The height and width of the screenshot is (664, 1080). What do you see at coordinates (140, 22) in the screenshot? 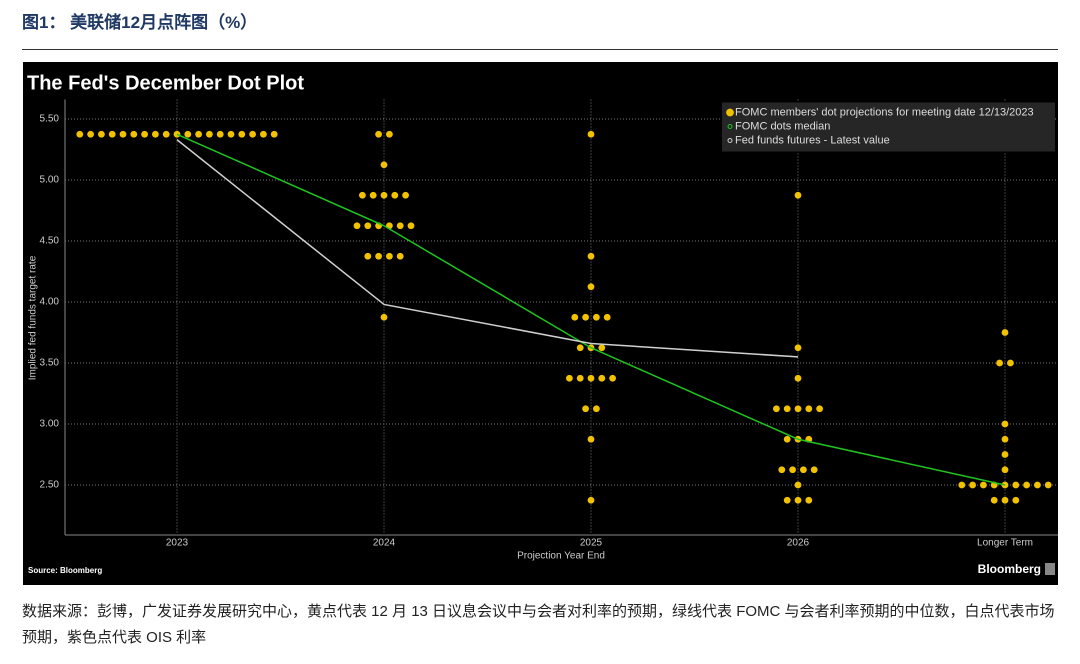
I see `figure-caption: 图1： 美联储12月点阵图（%）` at bounding box center [140, 22].